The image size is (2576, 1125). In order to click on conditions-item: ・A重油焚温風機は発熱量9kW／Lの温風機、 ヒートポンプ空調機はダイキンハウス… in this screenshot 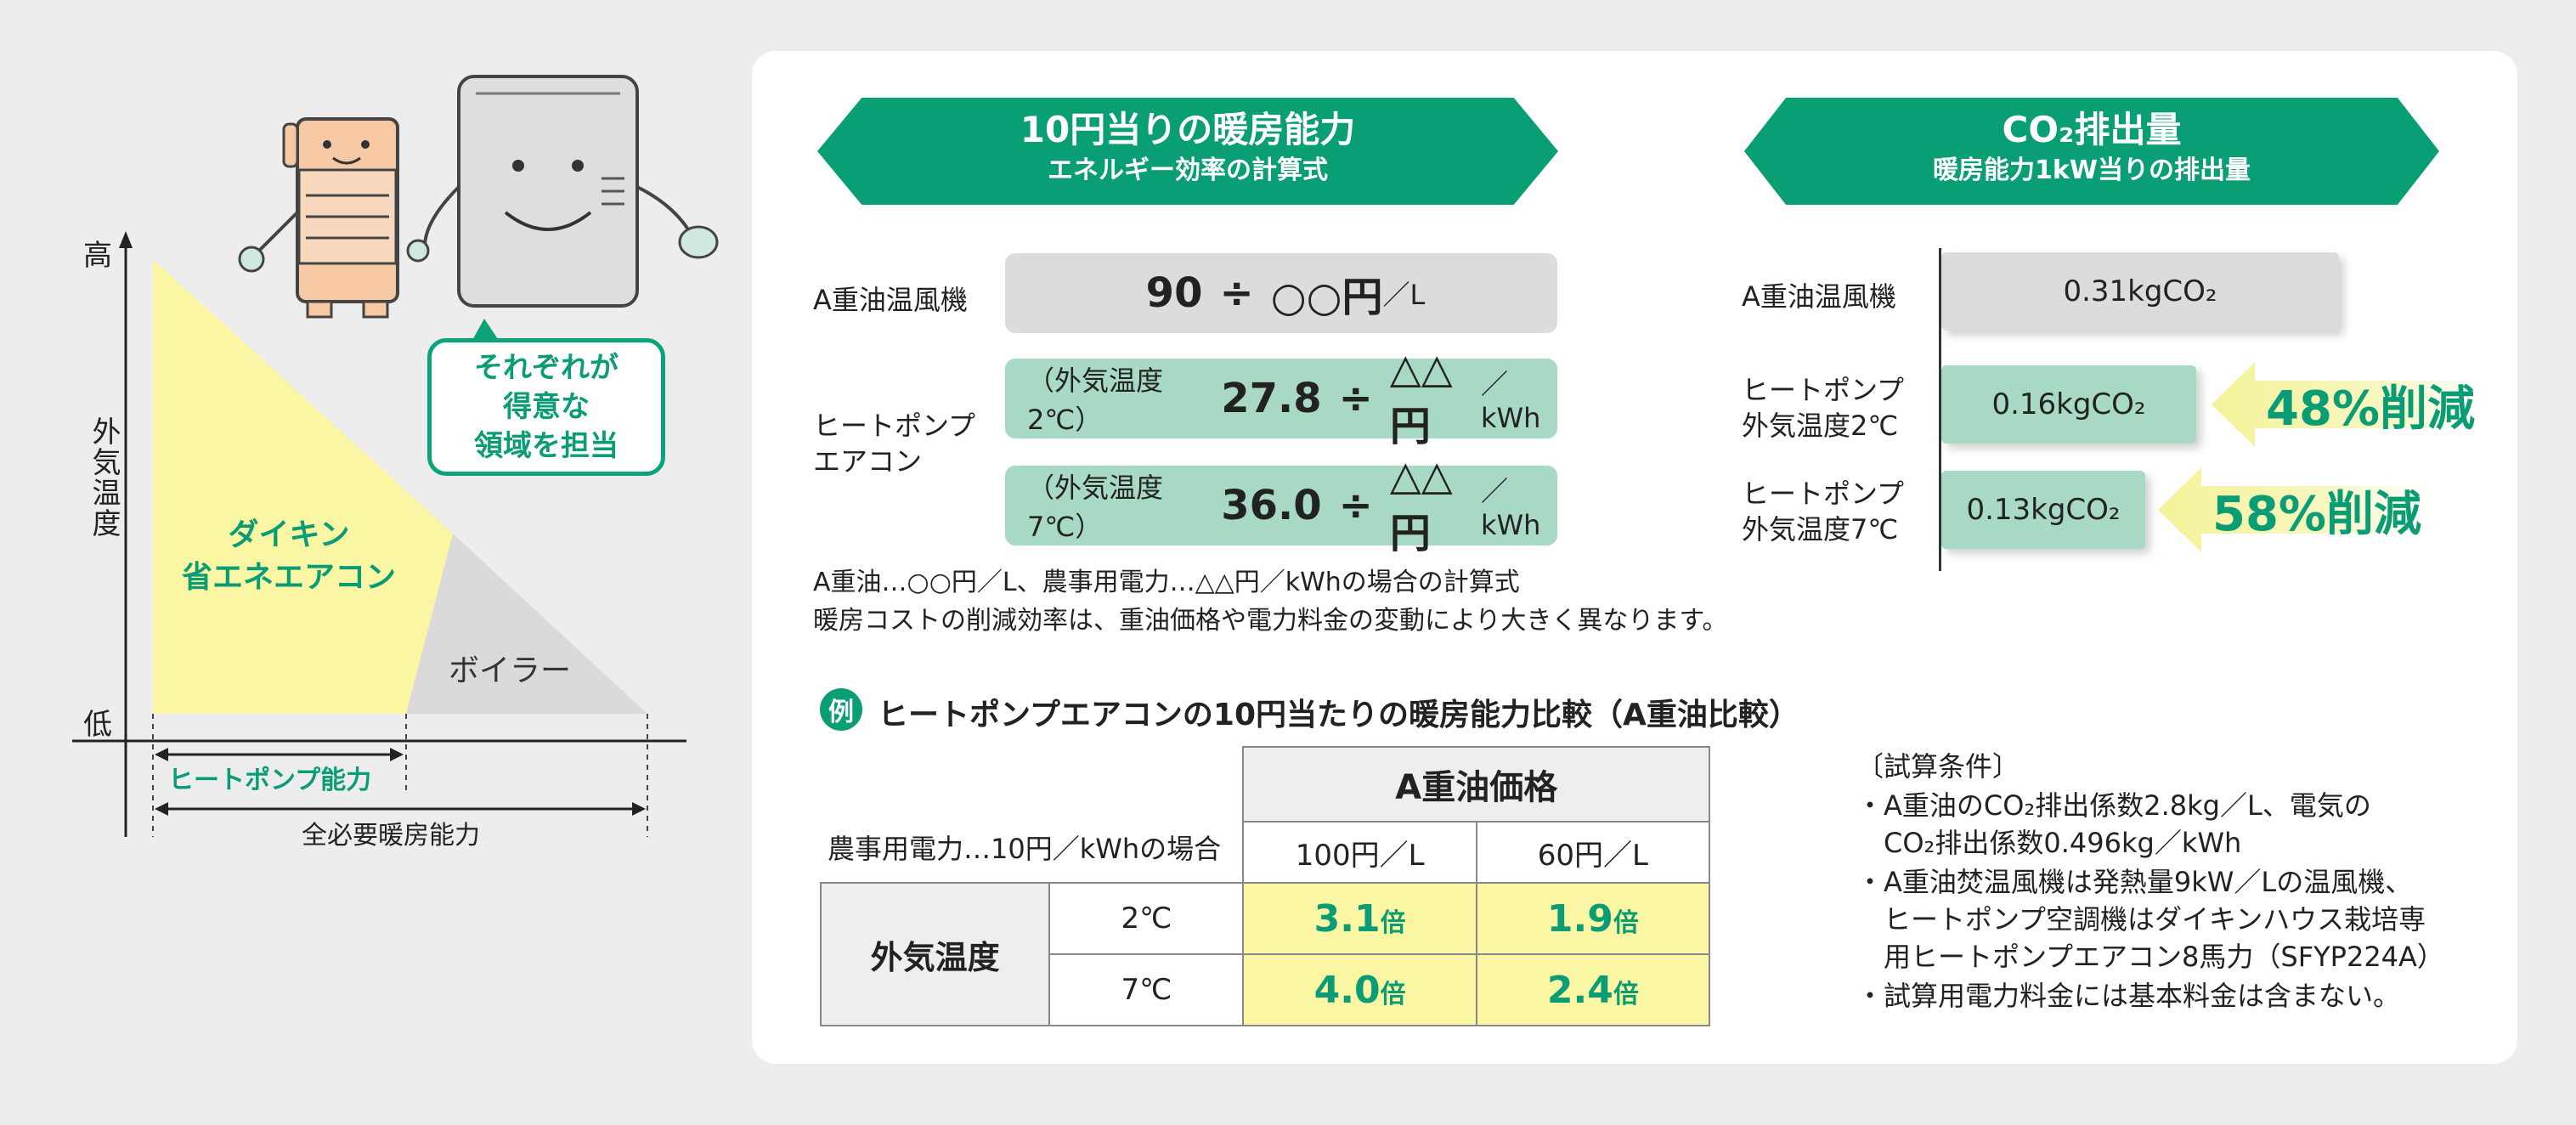, I will do `click(2150, 919)`.